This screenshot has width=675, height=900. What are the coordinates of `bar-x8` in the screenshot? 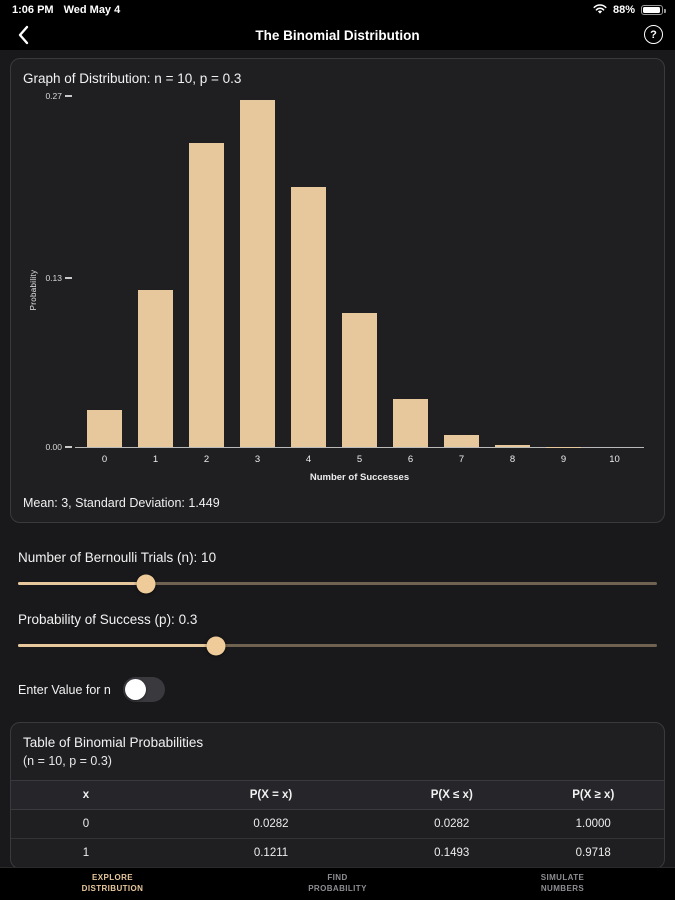 It's located at (512, 446).